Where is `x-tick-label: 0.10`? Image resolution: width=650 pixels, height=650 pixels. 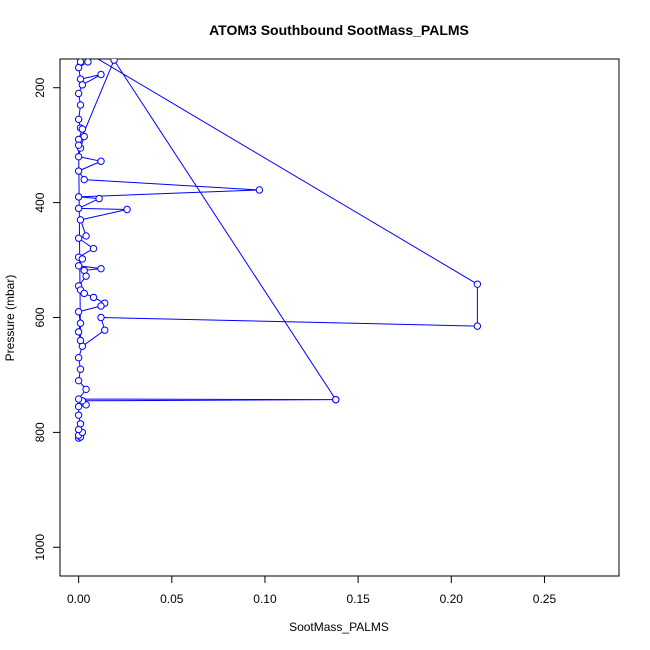 x-tick-label: 0.10 is located at coordinates (265, 599).